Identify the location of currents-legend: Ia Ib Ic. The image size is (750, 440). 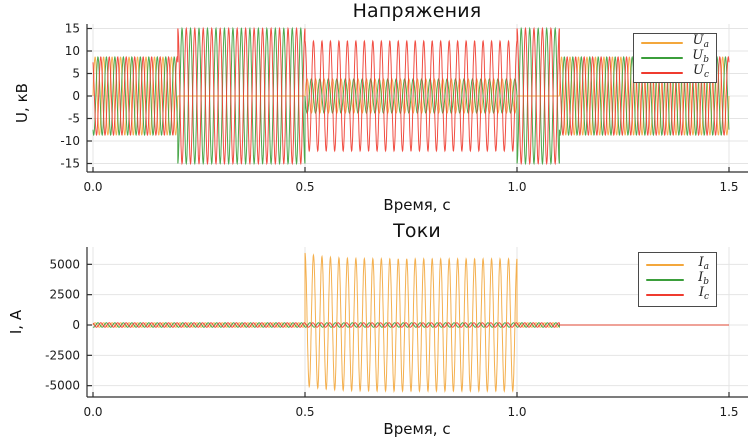
(677, 279).